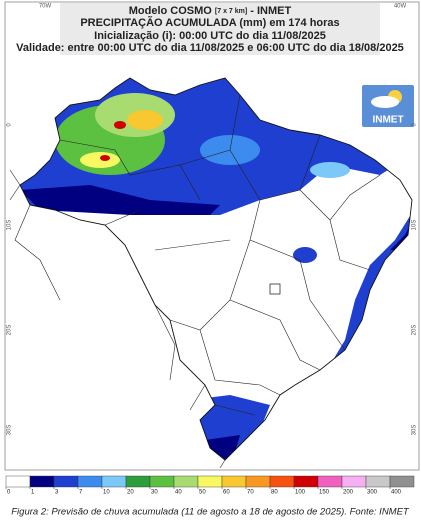 The image size is (421, 525). What do you see at coordinates (275, 289) in the screenshot?
I see `federal-district` at bounding box center [275, 289].